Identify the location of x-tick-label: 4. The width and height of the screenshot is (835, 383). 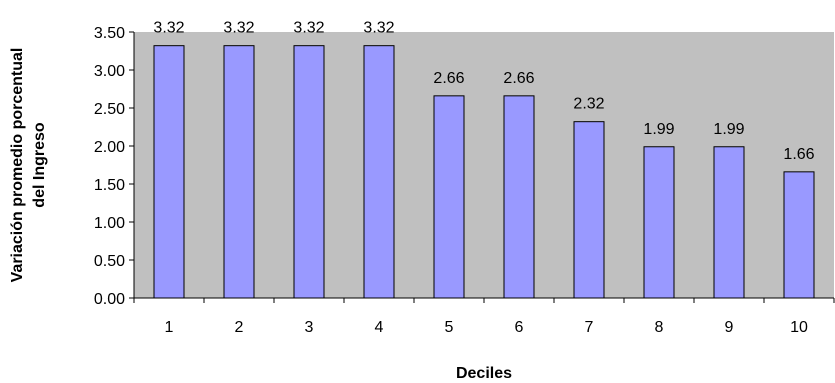
(379, 327).